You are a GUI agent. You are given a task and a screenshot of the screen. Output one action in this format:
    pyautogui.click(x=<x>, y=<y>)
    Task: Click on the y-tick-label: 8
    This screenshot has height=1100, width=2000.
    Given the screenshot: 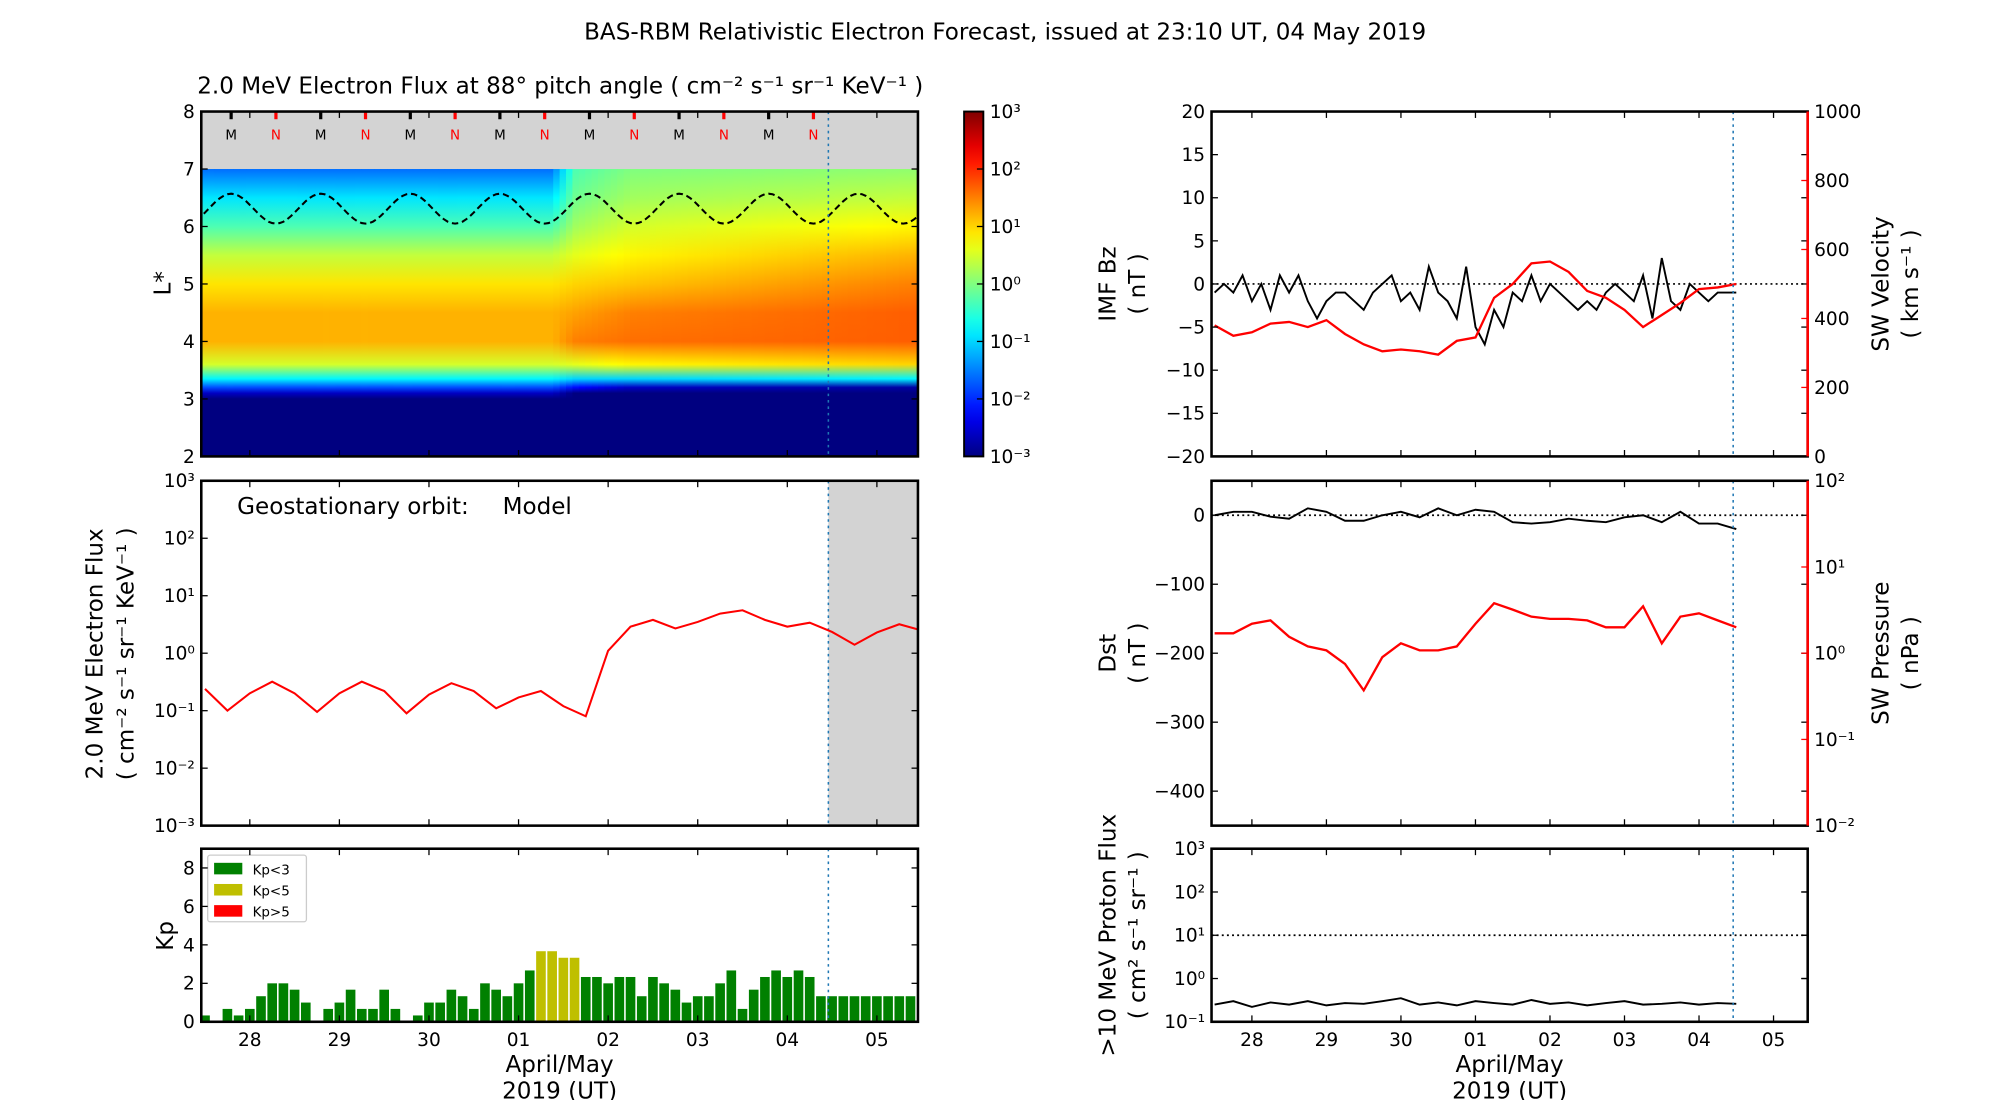 What is the action you would take?
    pyautogui.click(x=189, y=112)
    